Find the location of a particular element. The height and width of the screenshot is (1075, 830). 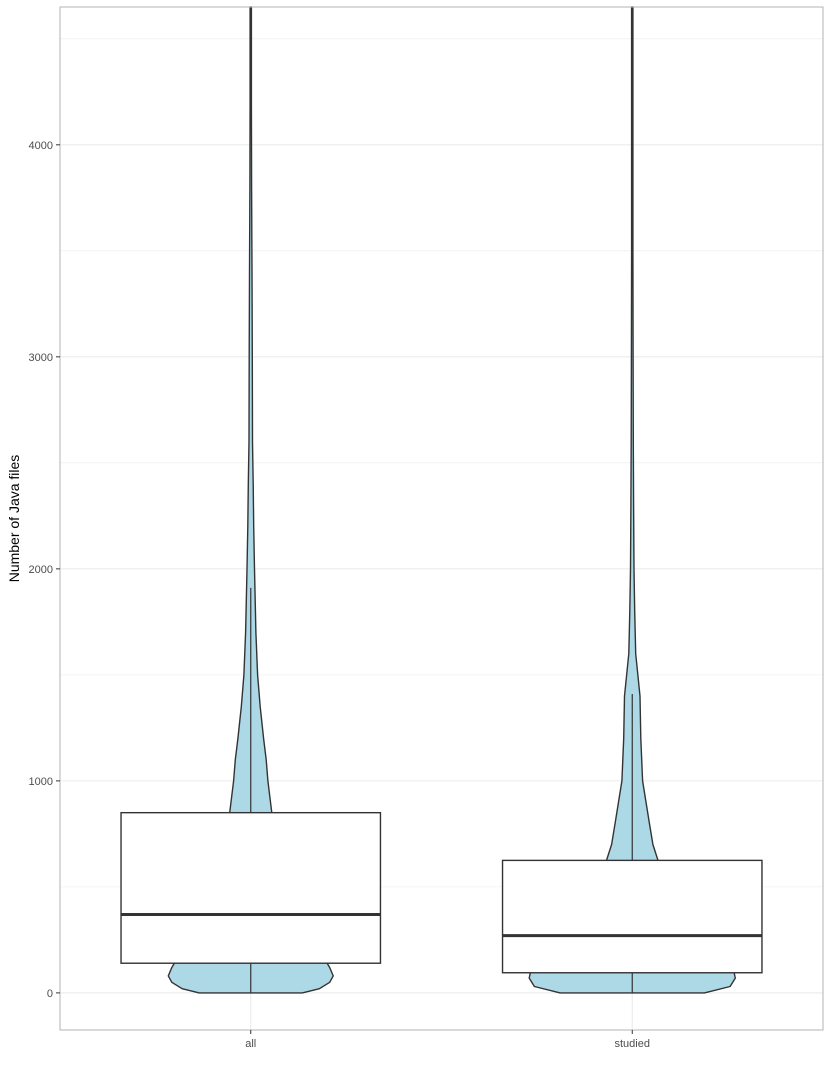

y-tick-label: 4000 is located at coordinates (41, 146).